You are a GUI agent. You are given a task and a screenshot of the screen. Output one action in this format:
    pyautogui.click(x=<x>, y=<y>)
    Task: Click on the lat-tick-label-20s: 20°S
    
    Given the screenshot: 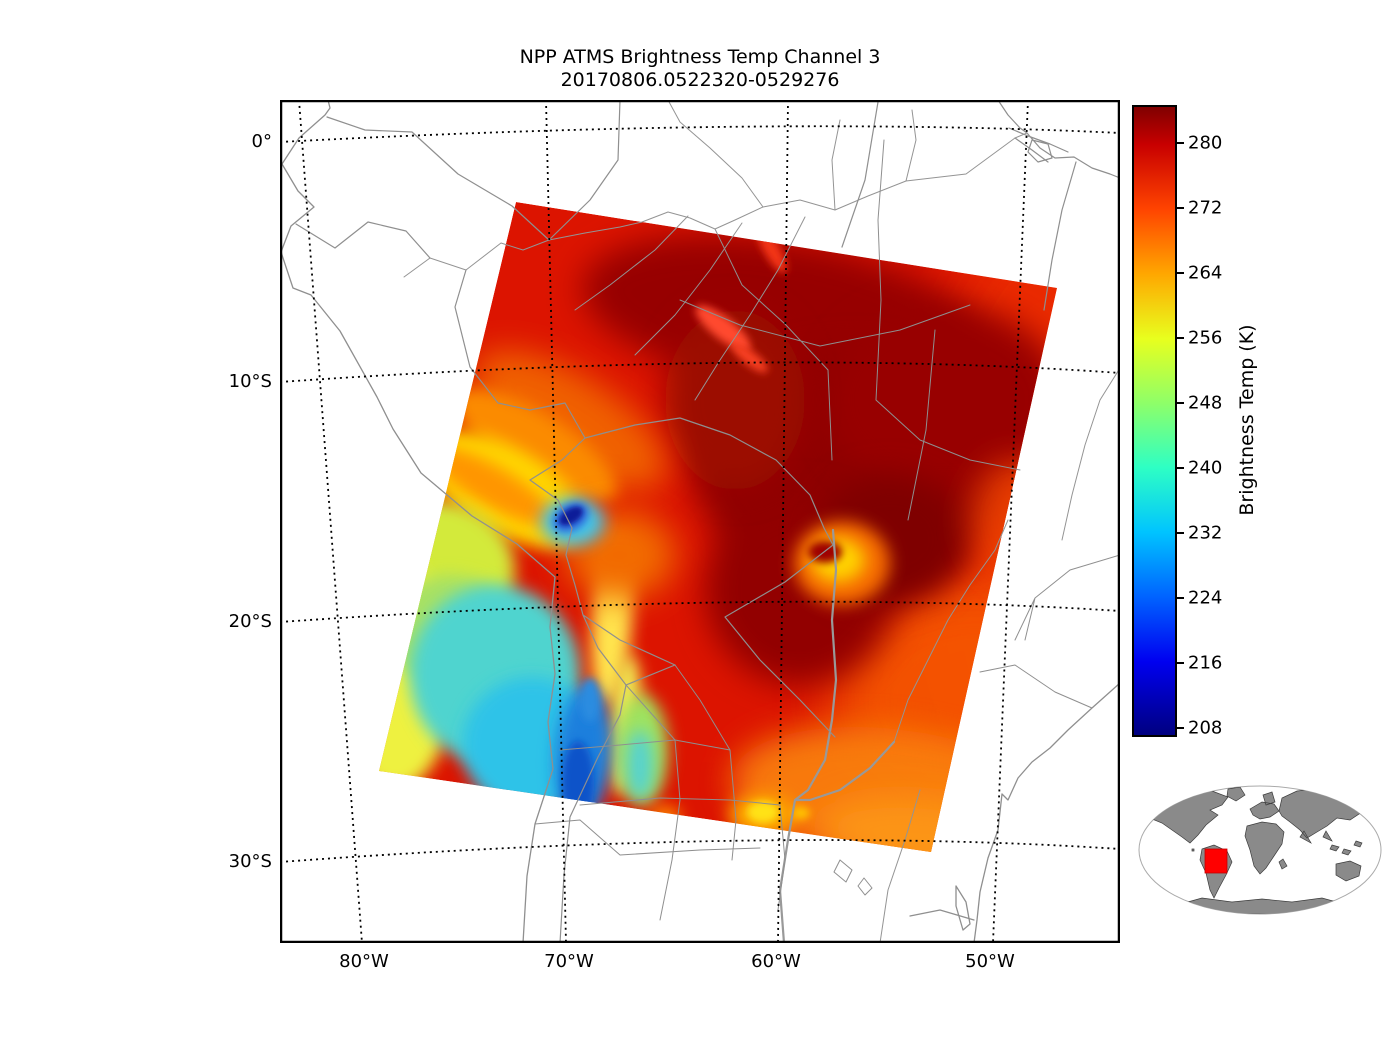 What is the action you would take?
    pyautogui.click(x=250, y=621)
    